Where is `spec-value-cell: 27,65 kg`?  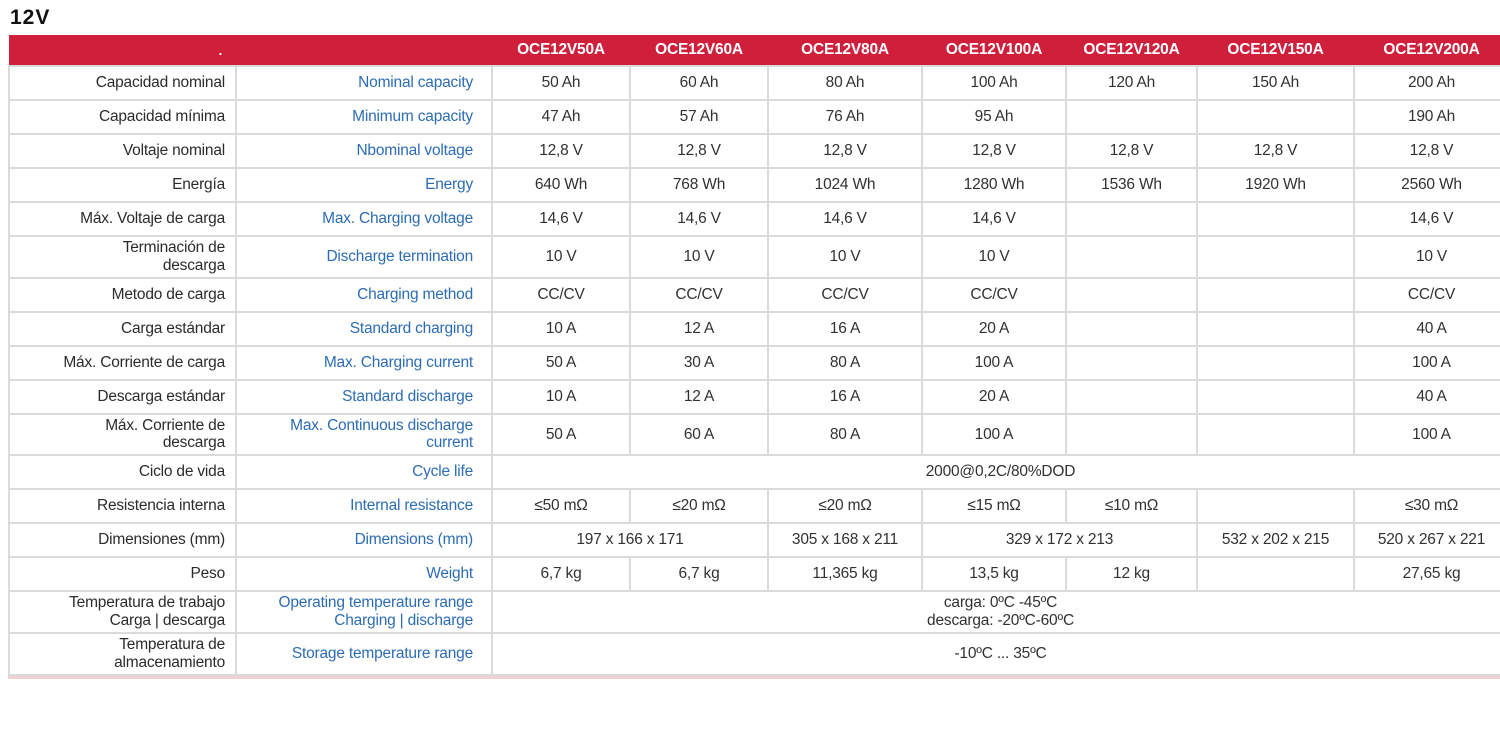
spec-value-cell: 27,65 kg is located at coordinates (1426, 574).